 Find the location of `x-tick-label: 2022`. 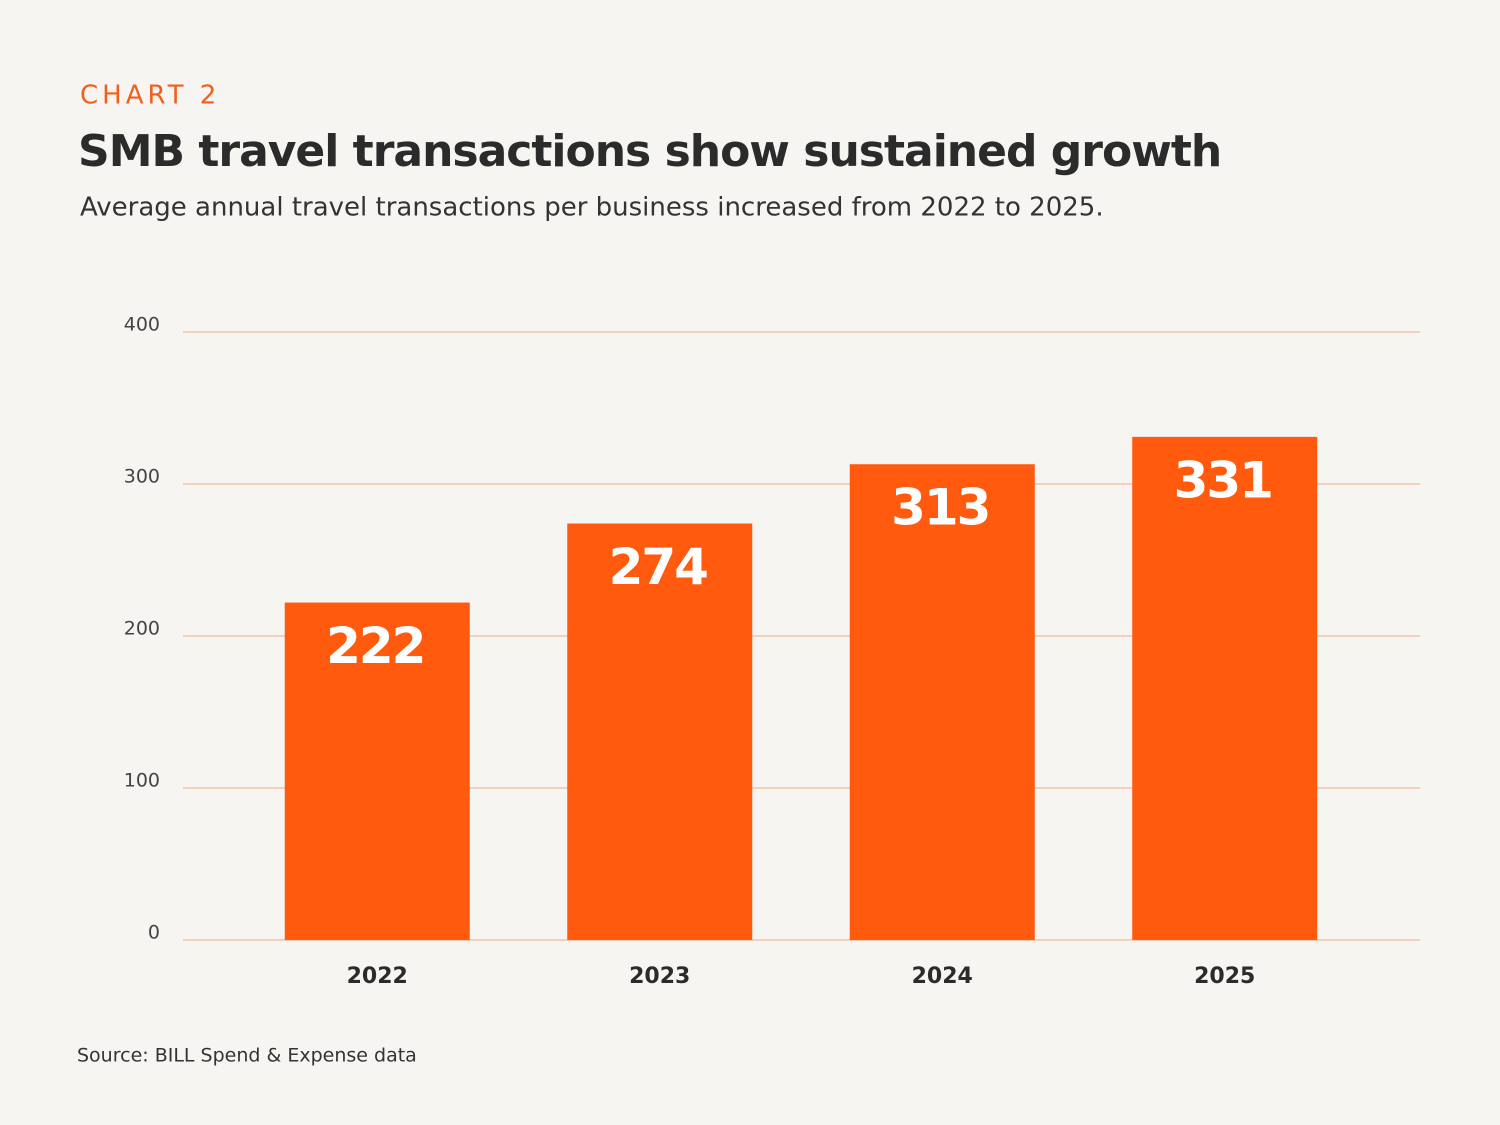

x-tick-label: 2022 is located at coordinates (377, 976).